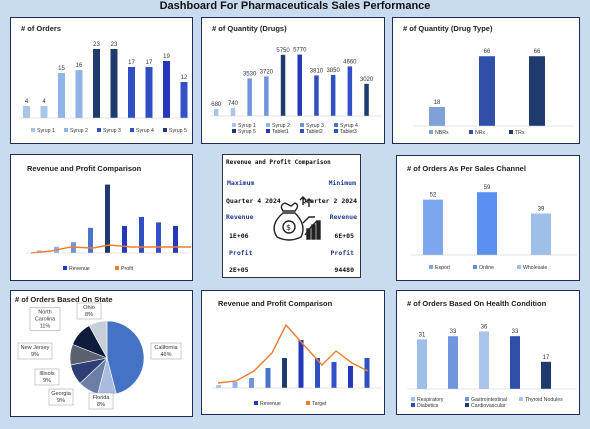 The height and width of the screenshot is (429, 590). I want to click on legend-label: Syrup 4, so click(145, 131).